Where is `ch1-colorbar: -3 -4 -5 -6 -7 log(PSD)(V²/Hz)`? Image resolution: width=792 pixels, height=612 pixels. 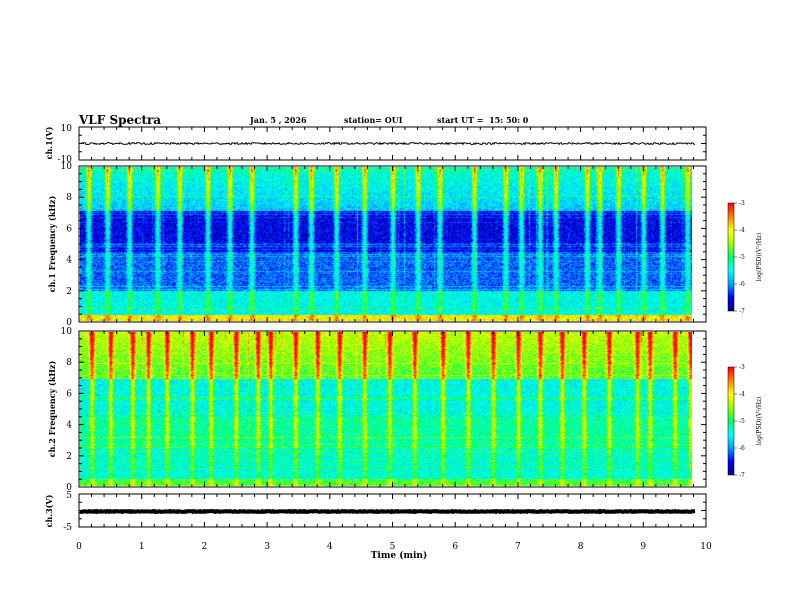 ch1-colorbar: -3 -4 -5 -6 -7 log(PSD)(V²/Hz) is located at coordinates (745, 257).